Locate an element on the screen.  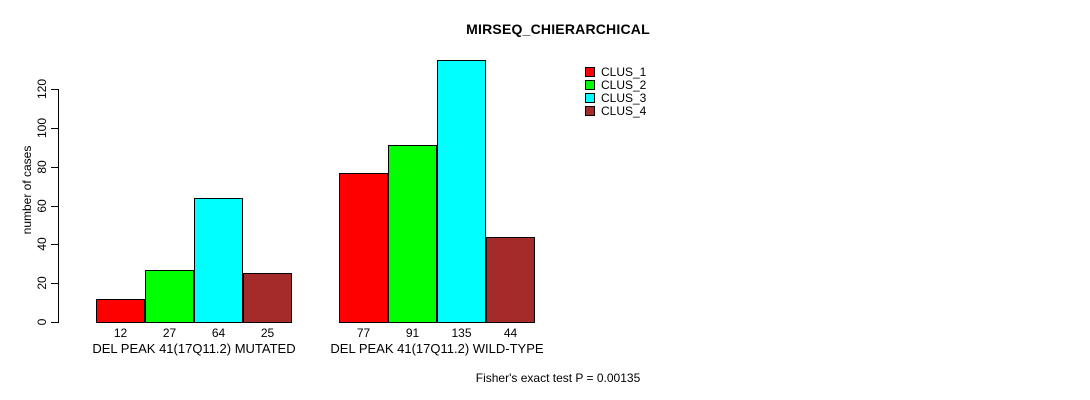
y-tick-label: 60 is located at coordinates (42, 206).